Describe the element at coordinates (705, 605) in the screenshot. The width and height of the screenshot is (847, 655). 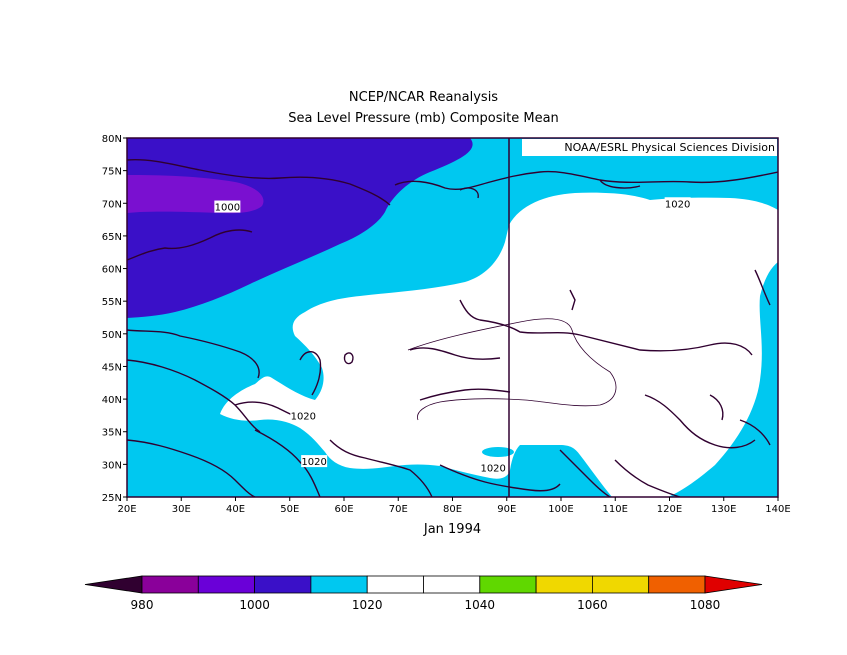
I see `colorbar-label: 1080` at that location.